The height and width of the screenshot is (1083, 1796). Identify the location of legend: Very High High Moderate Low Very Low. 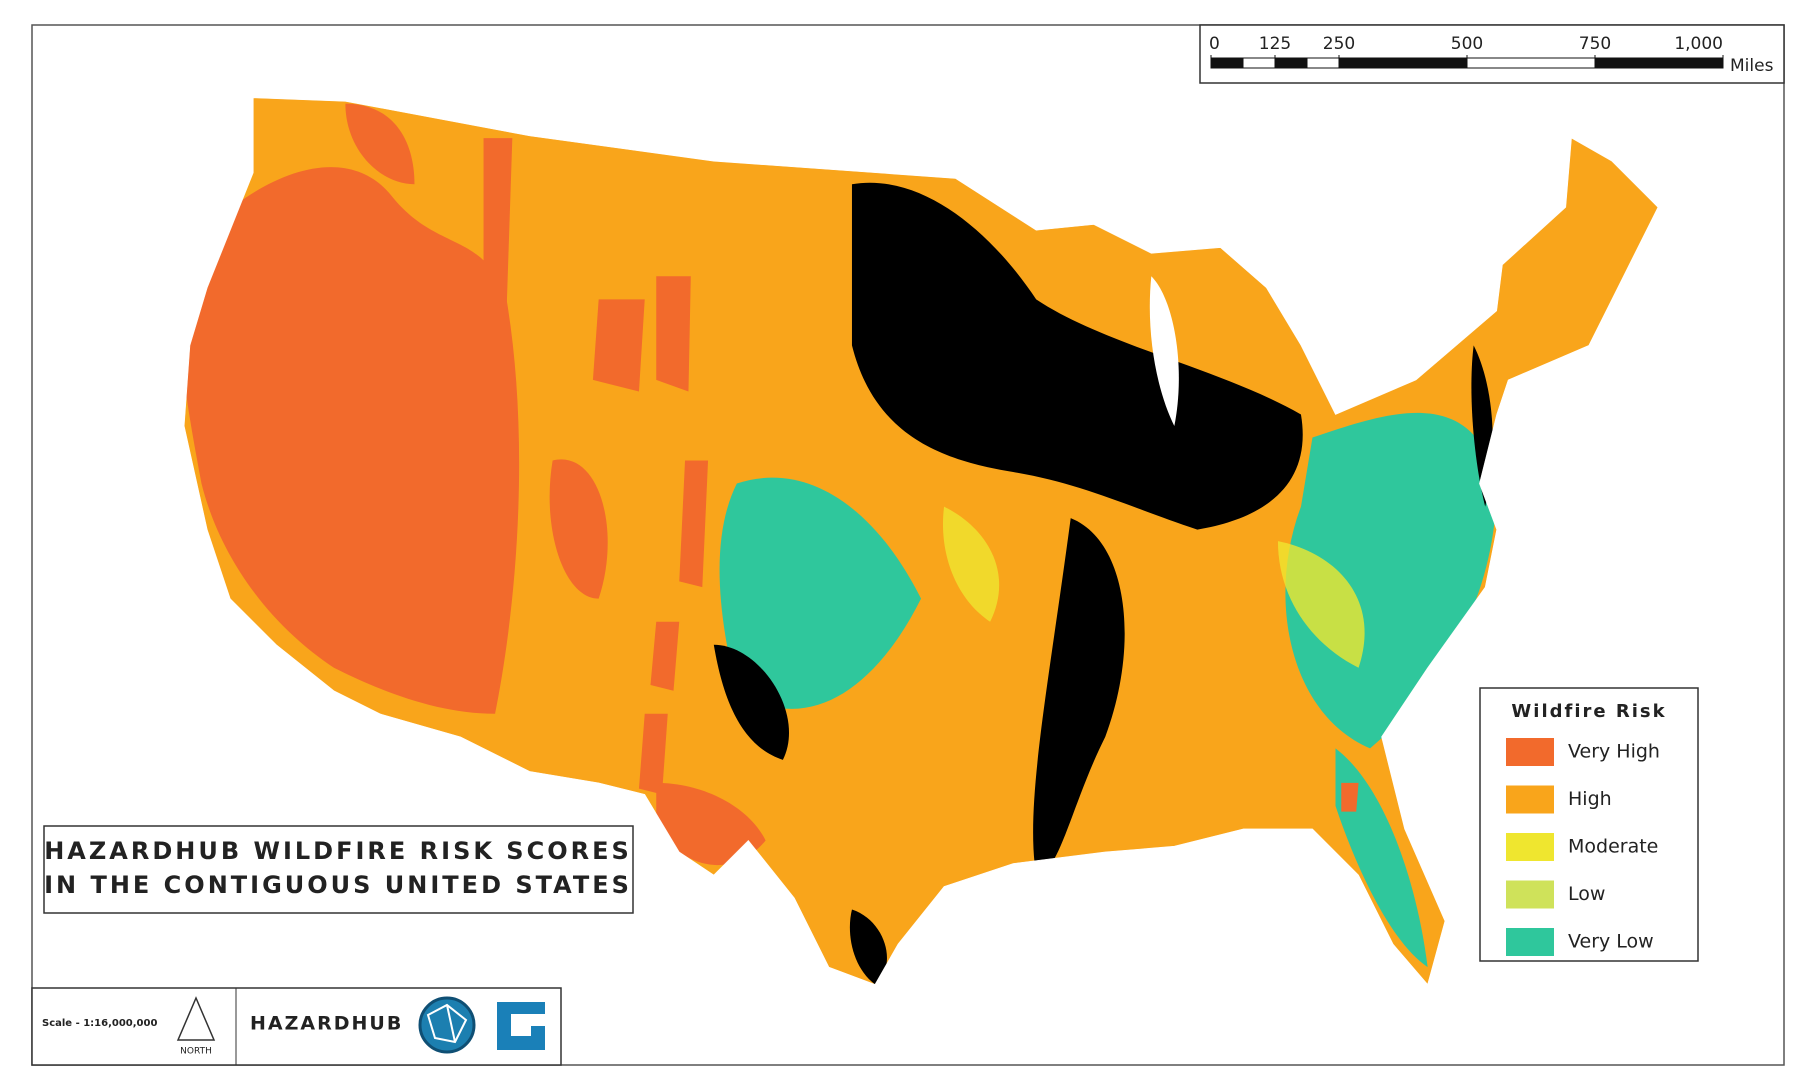
(1583, 847).